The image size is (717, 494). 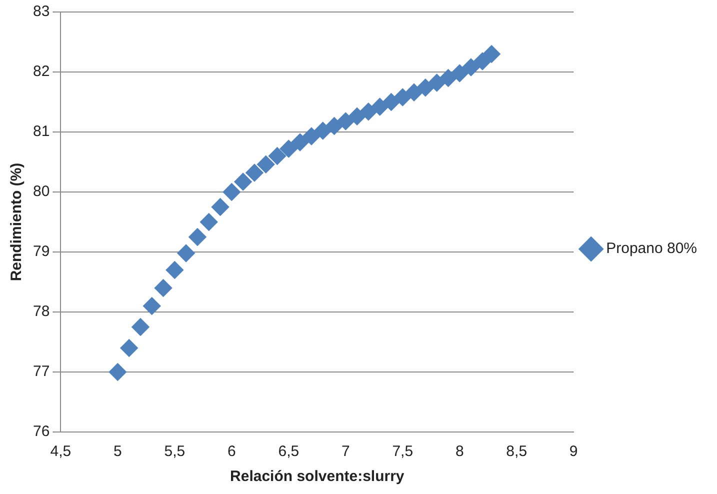 I want to click on x-tick-label: 8,5, so click(x=517, y=451).